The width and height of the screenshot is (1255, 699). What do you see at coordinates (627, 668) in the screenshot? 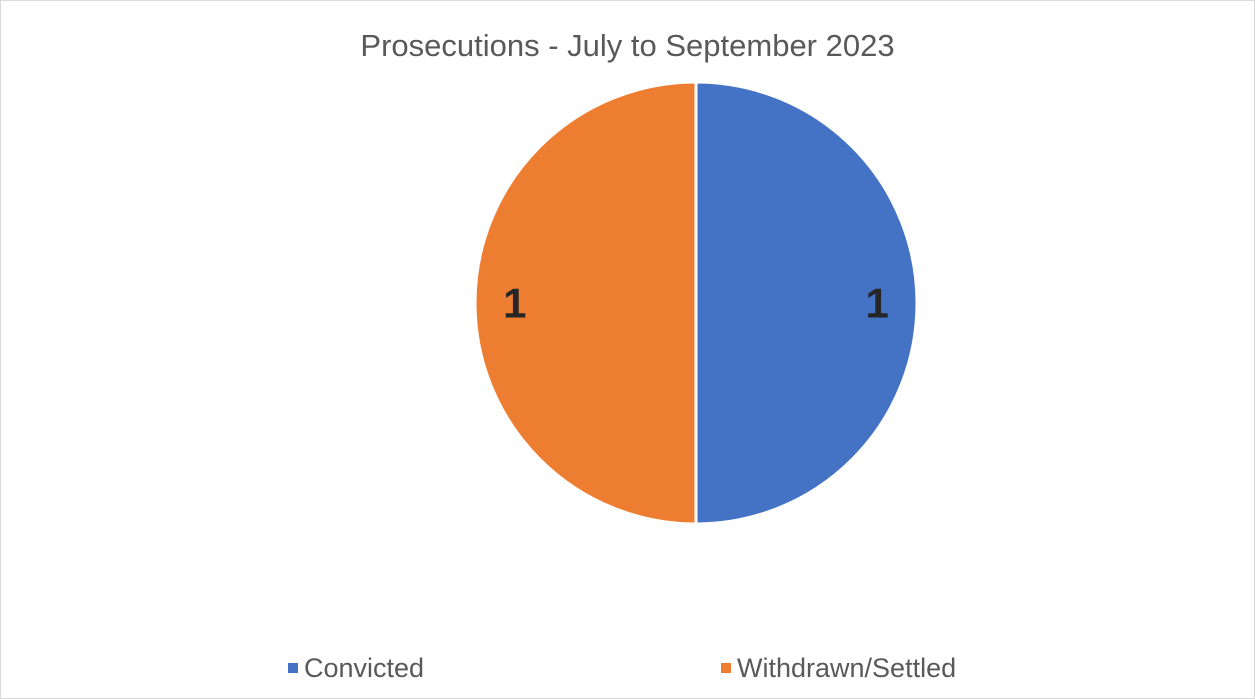
I see `legend: Convicted Withdrawn/Settled` at bounding box center [627, 668].